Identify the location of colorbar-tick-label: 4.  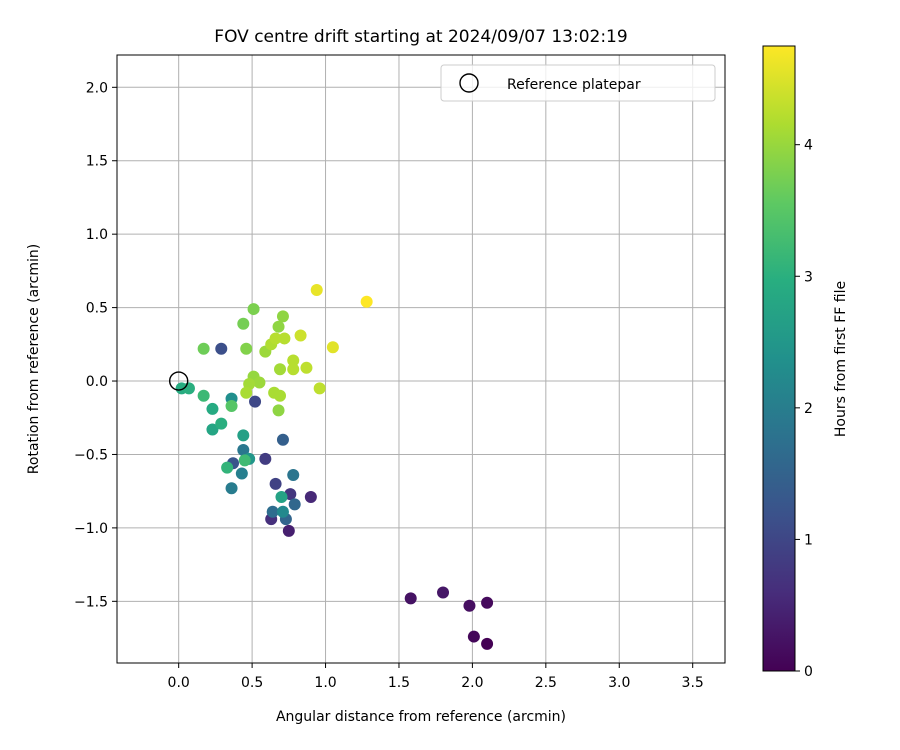
(808, 146).